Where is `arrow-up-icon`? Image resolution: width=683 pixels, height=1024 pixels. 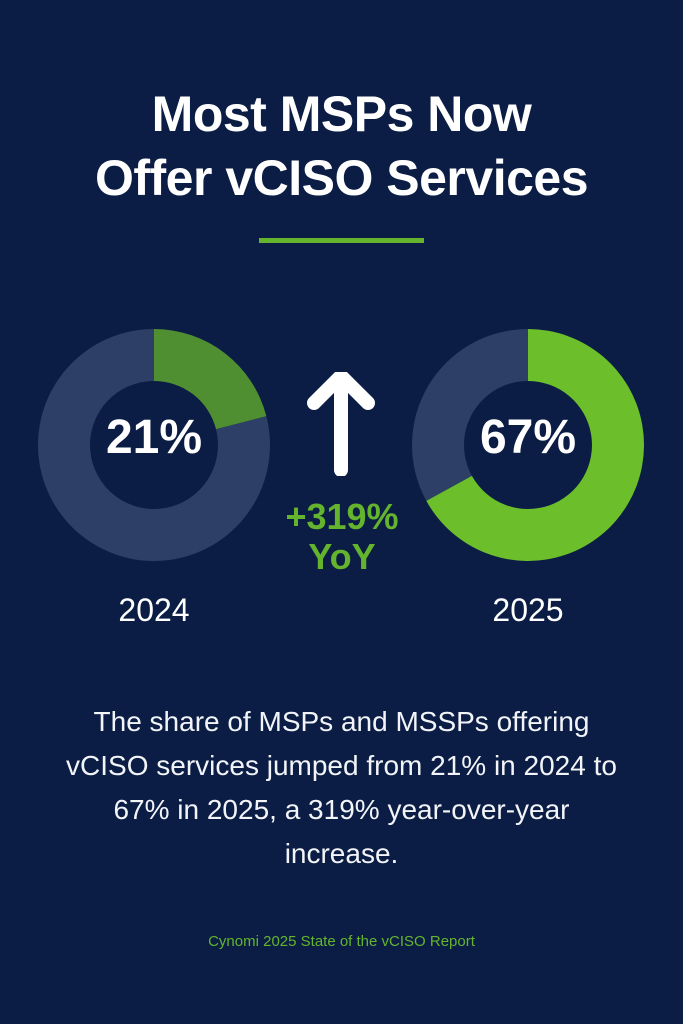 arrow-up-icon is located at coordinates (341, 423).